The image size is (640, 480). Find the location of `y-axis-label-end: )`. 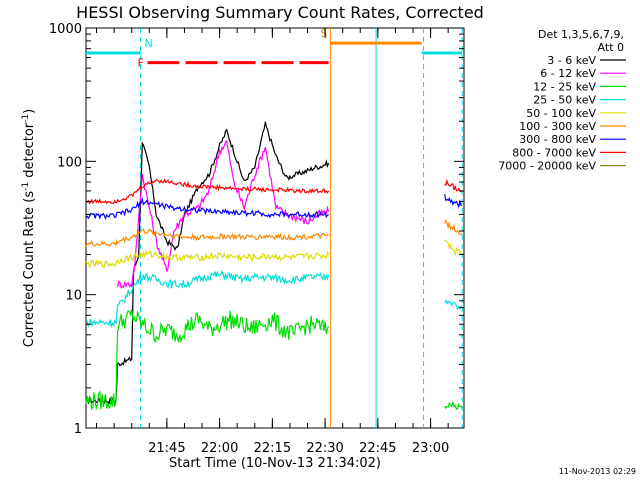

y-axis-label-end: ) is located at coordinates (29, 111).